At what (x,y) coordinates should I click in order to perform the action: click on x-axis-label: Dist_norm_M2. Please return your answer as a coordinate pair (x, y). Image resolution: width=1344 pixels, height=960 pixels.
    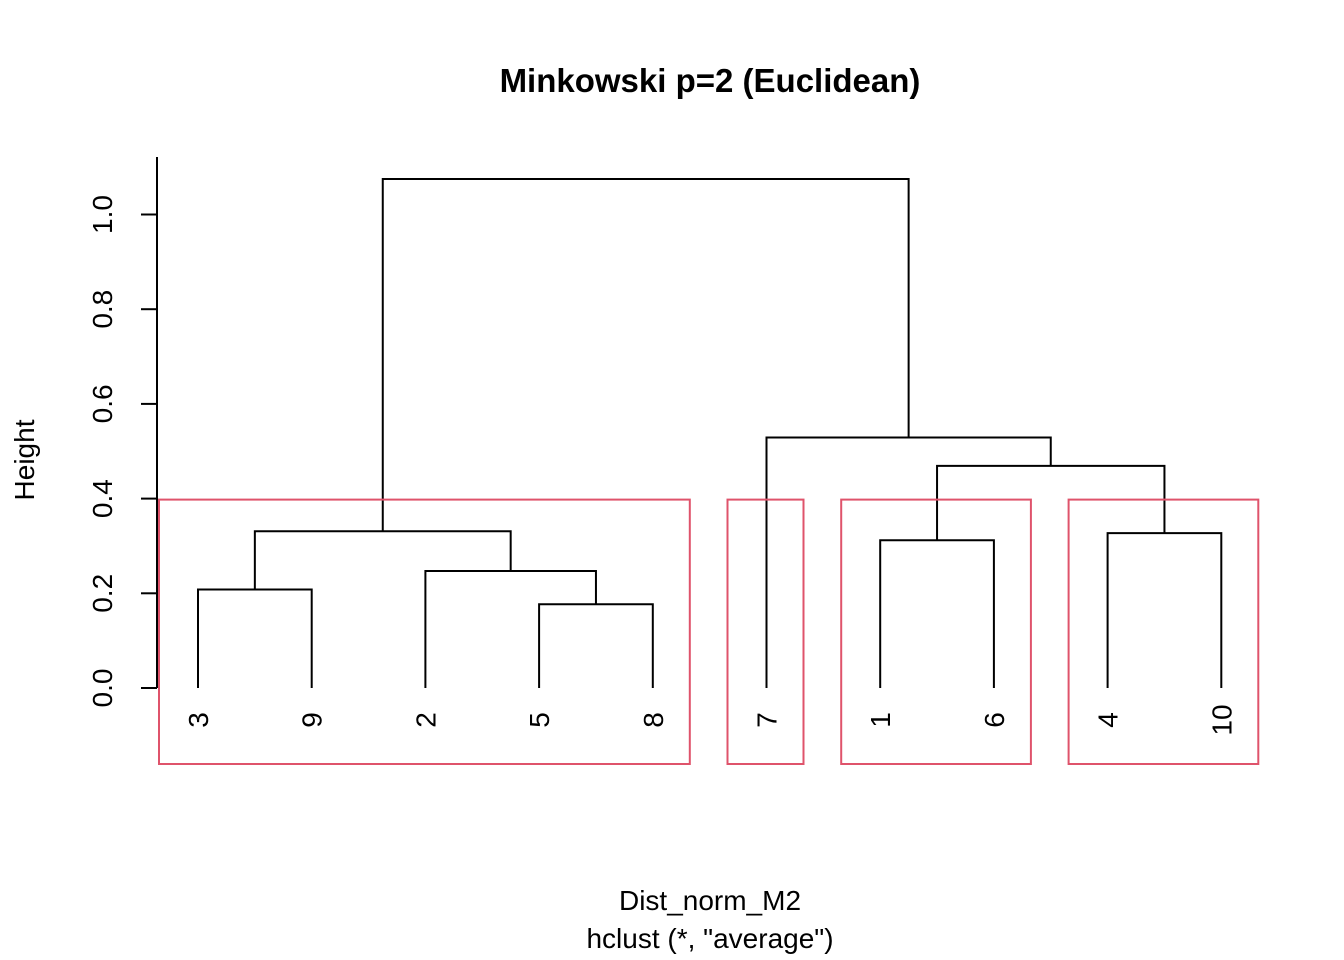
    Looking at the image, I should click on (710, 900).